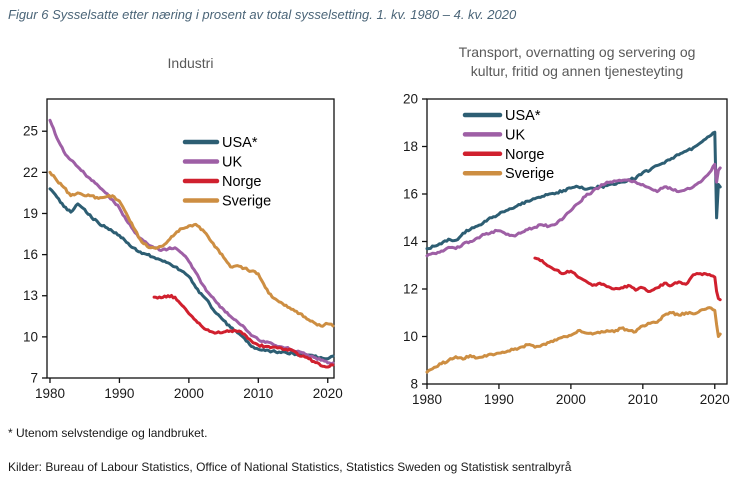  I want to click on y-axis: 8 10 12 14 16 18 20, so click(415, 242).